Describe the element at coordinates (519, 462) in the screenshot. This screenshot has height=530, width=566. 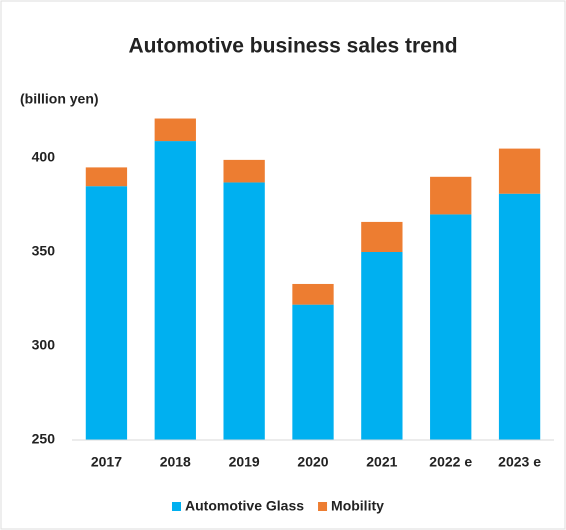
I see `x-tick-label: 2023 e` at that location.